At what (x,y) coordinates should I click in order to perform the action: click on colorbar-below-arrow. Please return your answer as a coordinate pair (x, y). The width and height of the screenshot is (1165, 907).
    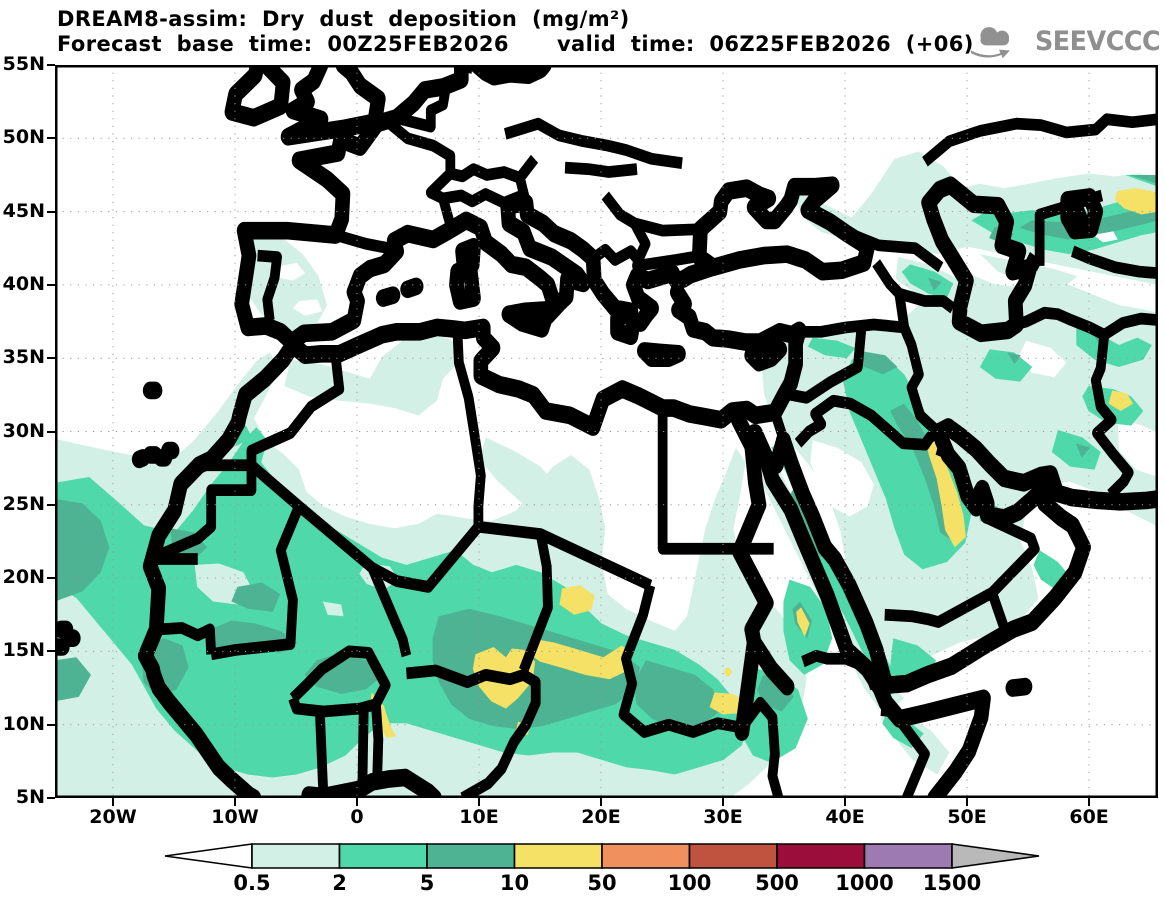
    Looking at the image, I should click on (208, 856).